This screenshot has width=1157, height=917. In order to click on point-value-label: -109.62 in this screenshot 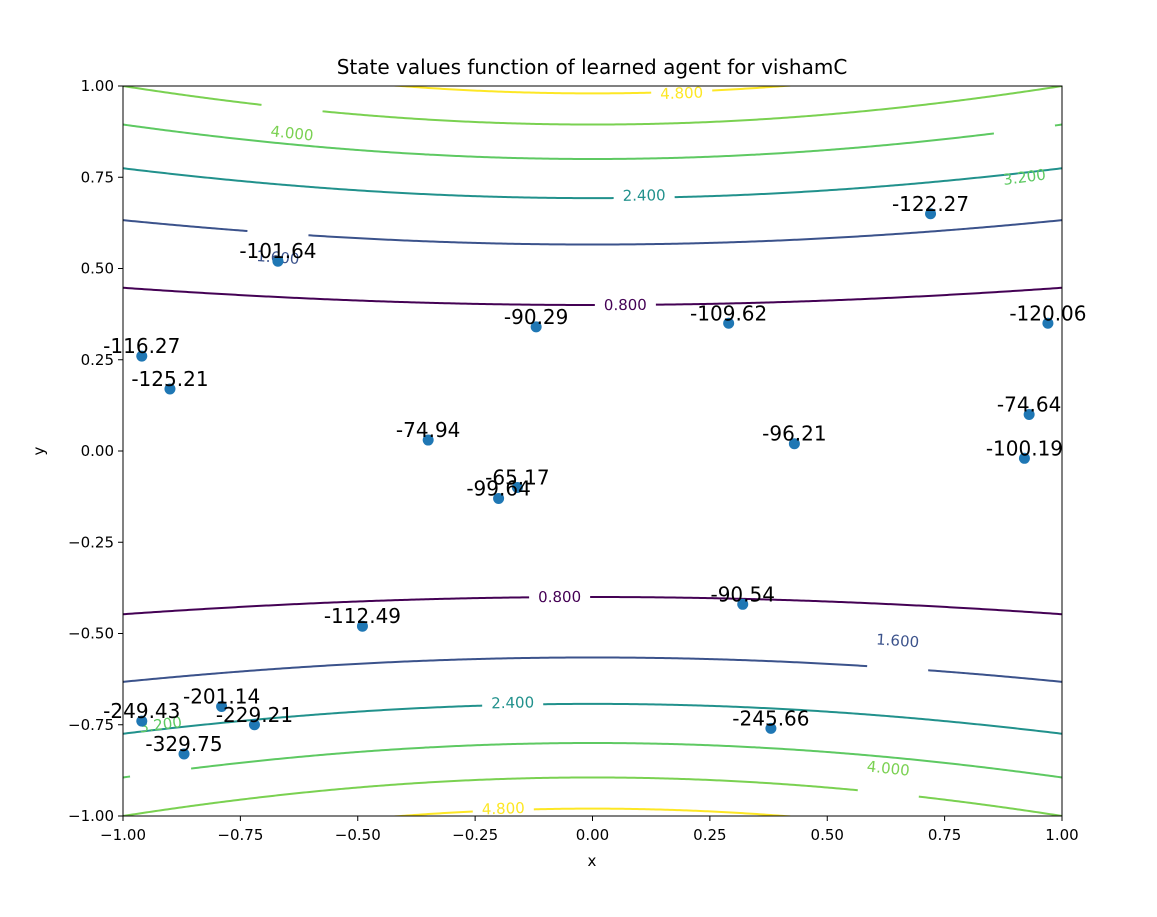, I will do `click(728, 313)`.